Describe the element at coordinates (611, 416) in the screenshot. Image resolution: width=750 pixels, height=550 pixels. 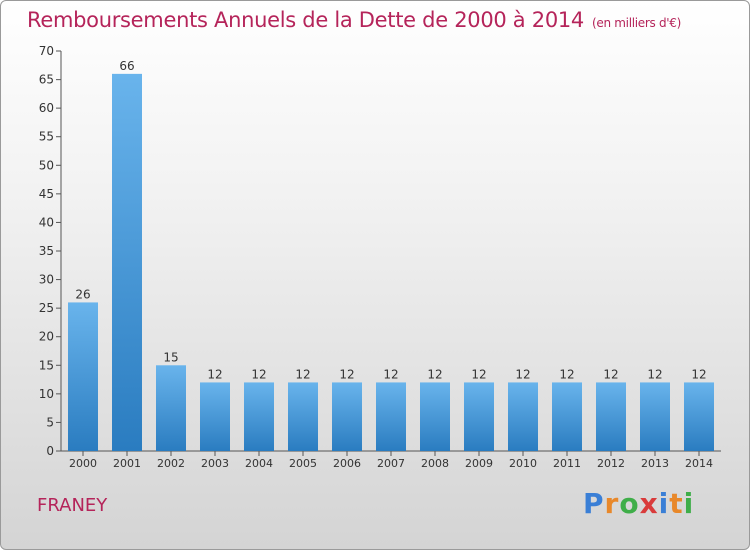
I see `bar-2012` at that location.